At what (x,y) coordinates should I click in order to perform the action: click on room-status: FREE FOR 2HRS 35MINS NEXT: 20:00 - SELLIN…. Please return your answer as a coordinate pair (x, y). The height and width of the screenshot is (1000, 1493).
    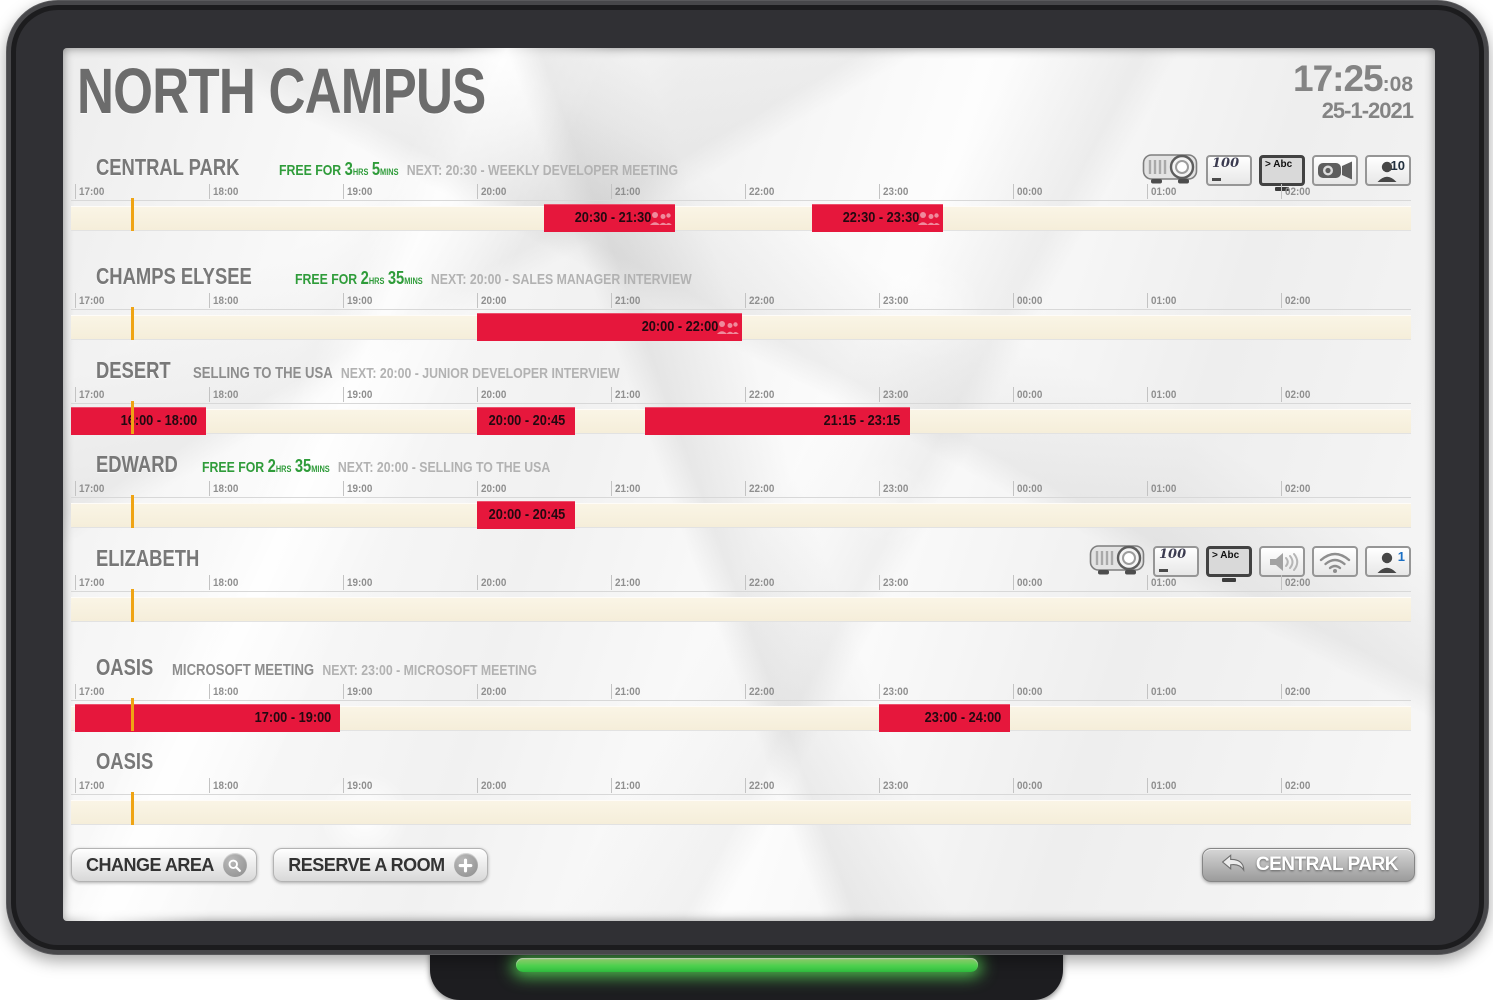
    Looking at the image, I should click on (376, 466).